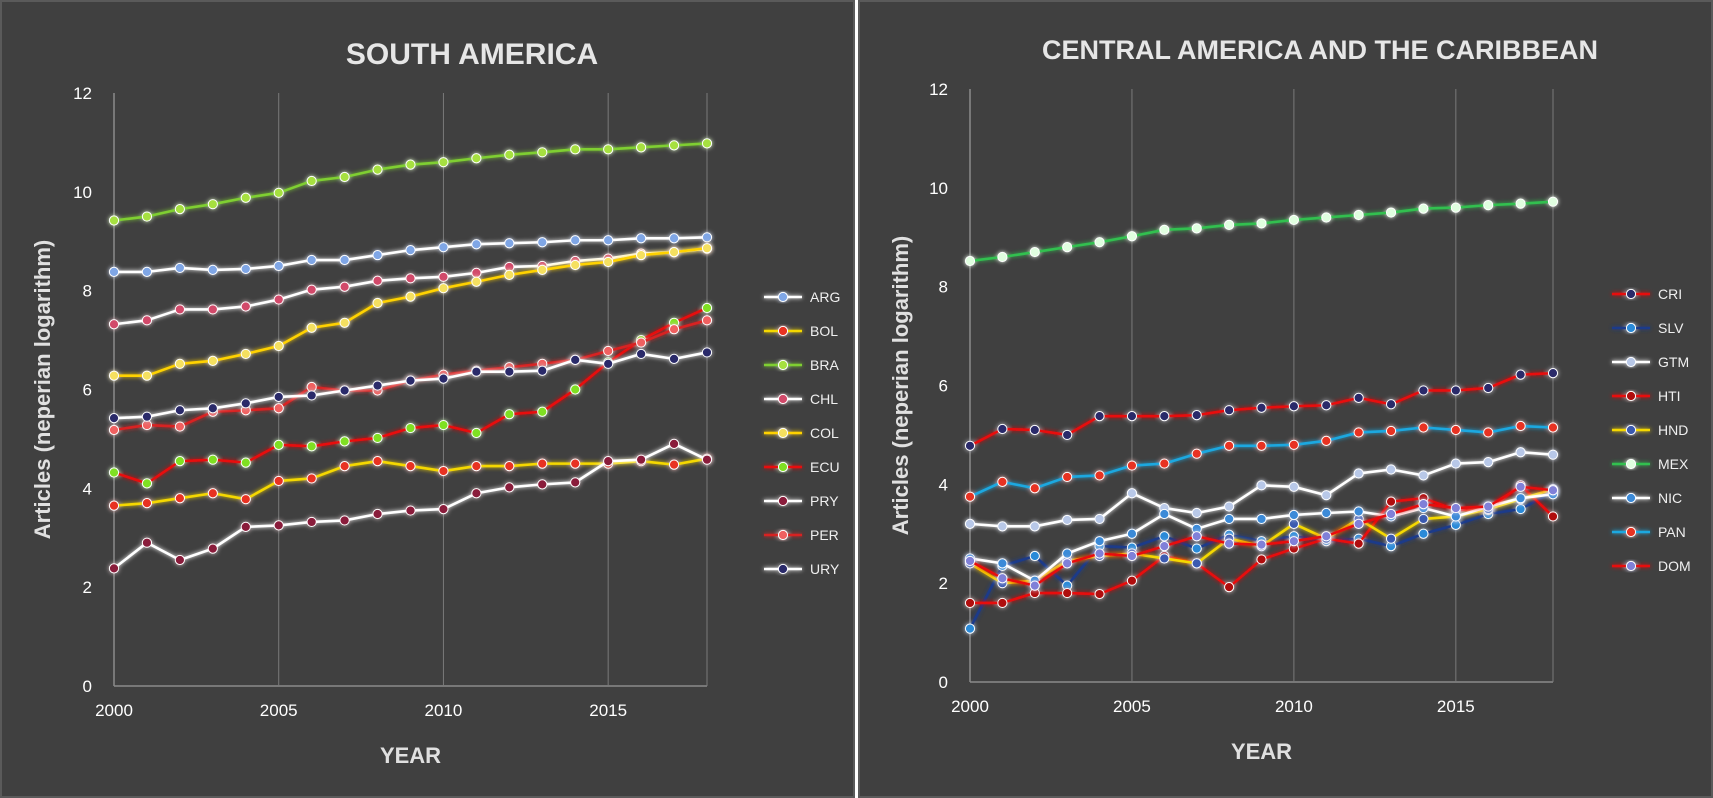  I want to click on series-line, so click(1261, 231).